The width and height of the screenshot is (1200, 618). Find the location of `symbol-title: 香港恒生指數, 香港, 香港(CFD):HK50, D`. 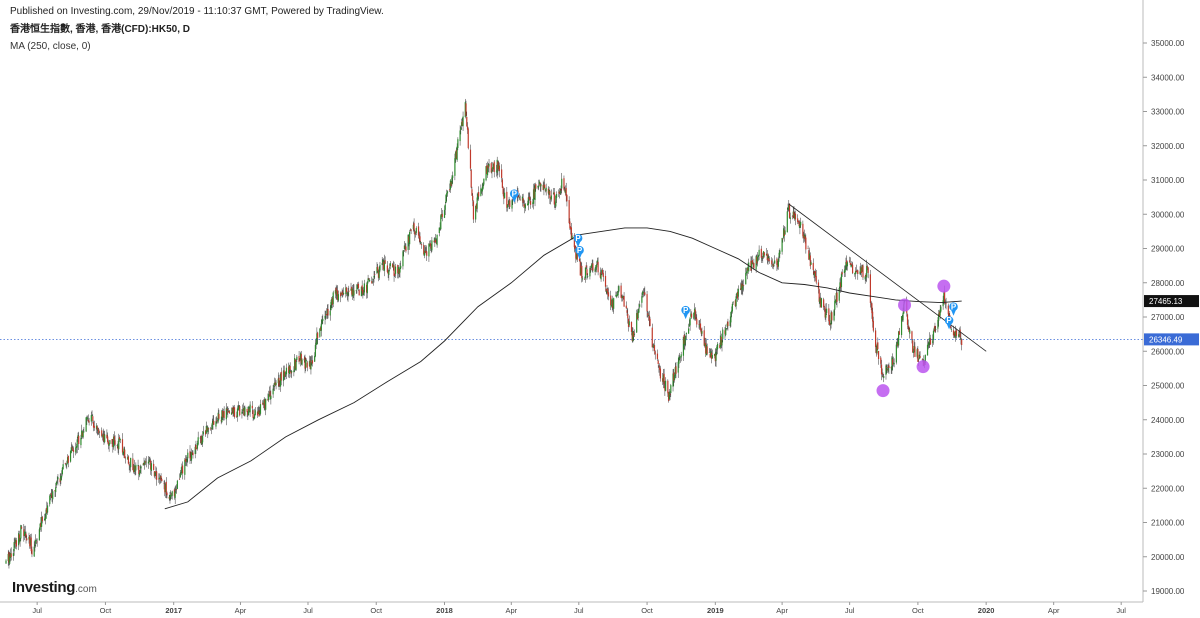

symbol-title: 香港恒生指數, 香港, 香港(CFD):HK50, D is located at coordinates (100, 29).